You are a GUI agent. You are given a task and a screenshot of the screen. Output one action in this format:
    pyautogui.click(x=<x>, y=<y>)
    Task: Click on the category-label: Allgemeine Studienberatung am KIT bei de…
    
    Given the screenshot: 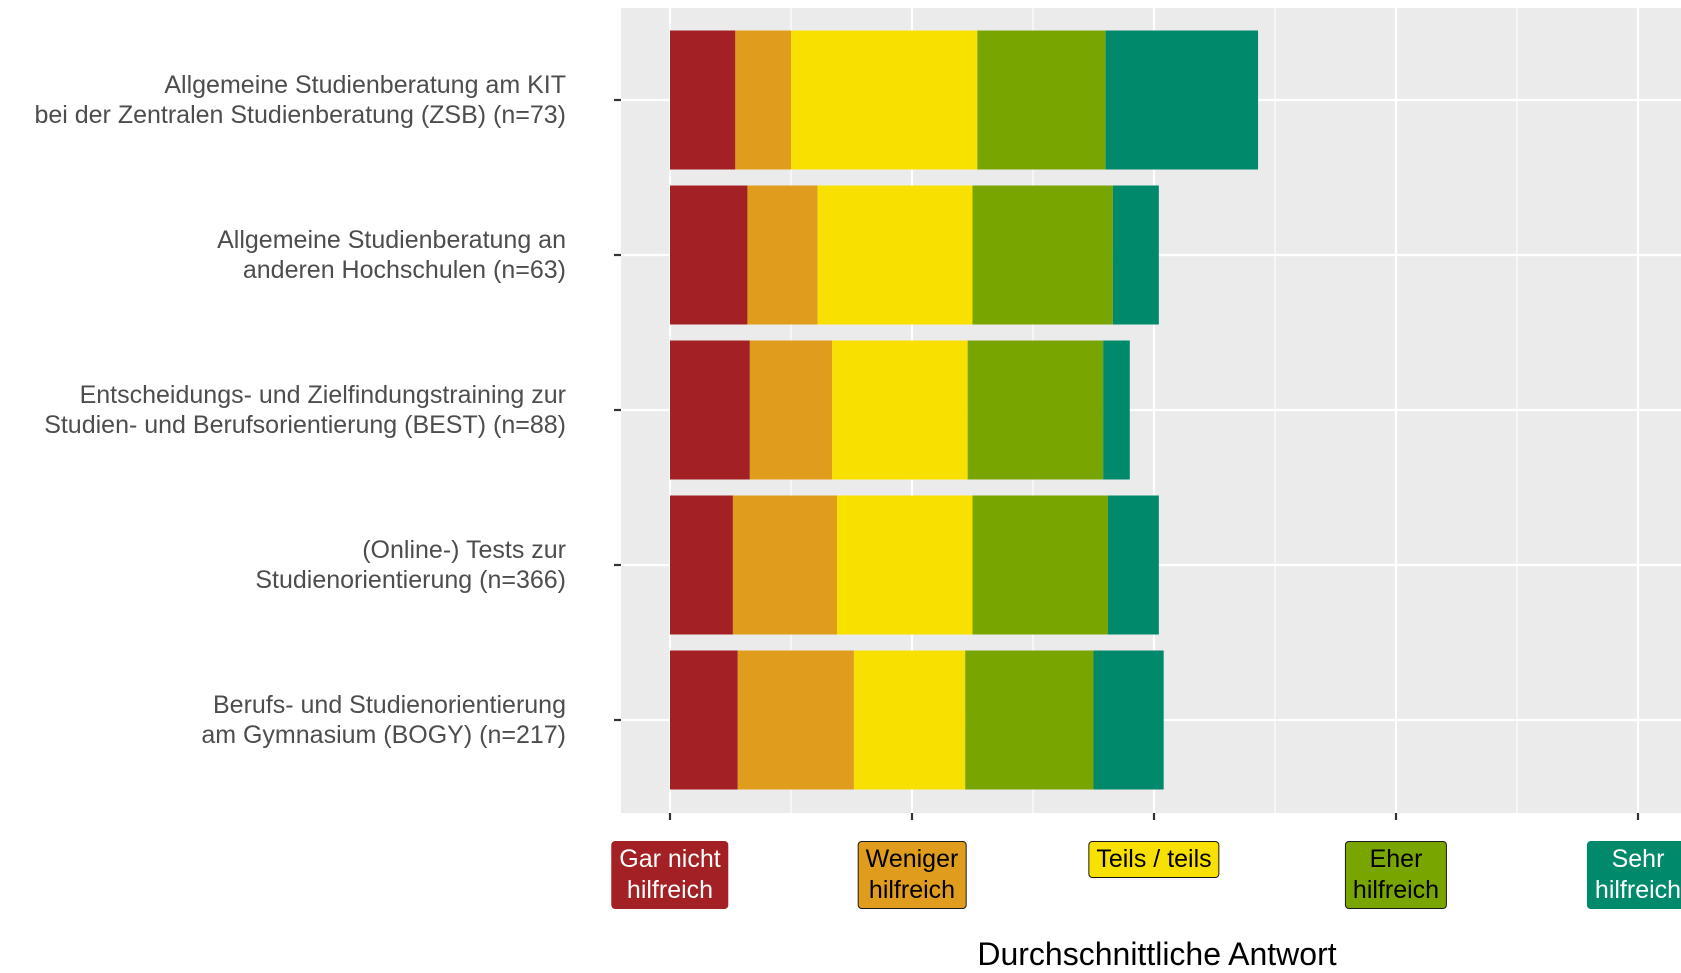 What is the action you would take?
    pyautogui.click(x=300, y=100)
    